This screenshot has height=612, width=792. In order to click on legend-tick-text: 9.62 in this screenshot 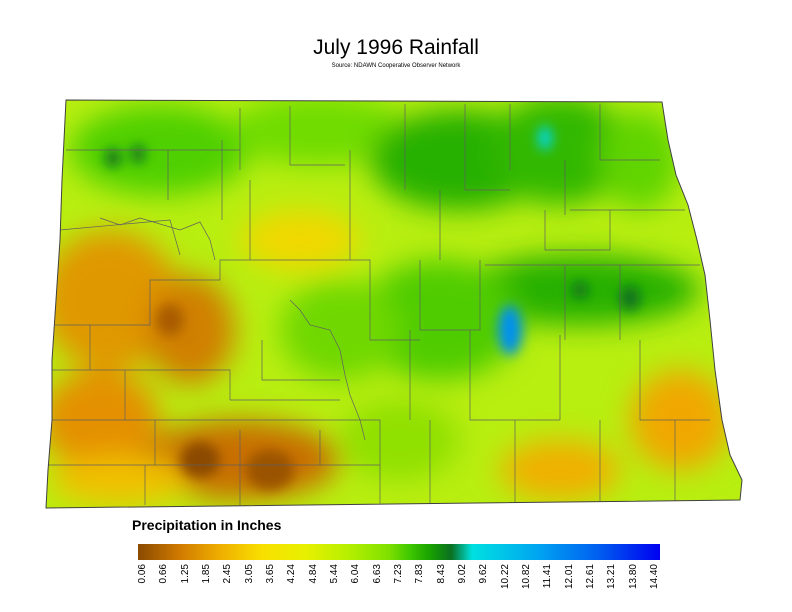, I will do `click(484, 574)`.